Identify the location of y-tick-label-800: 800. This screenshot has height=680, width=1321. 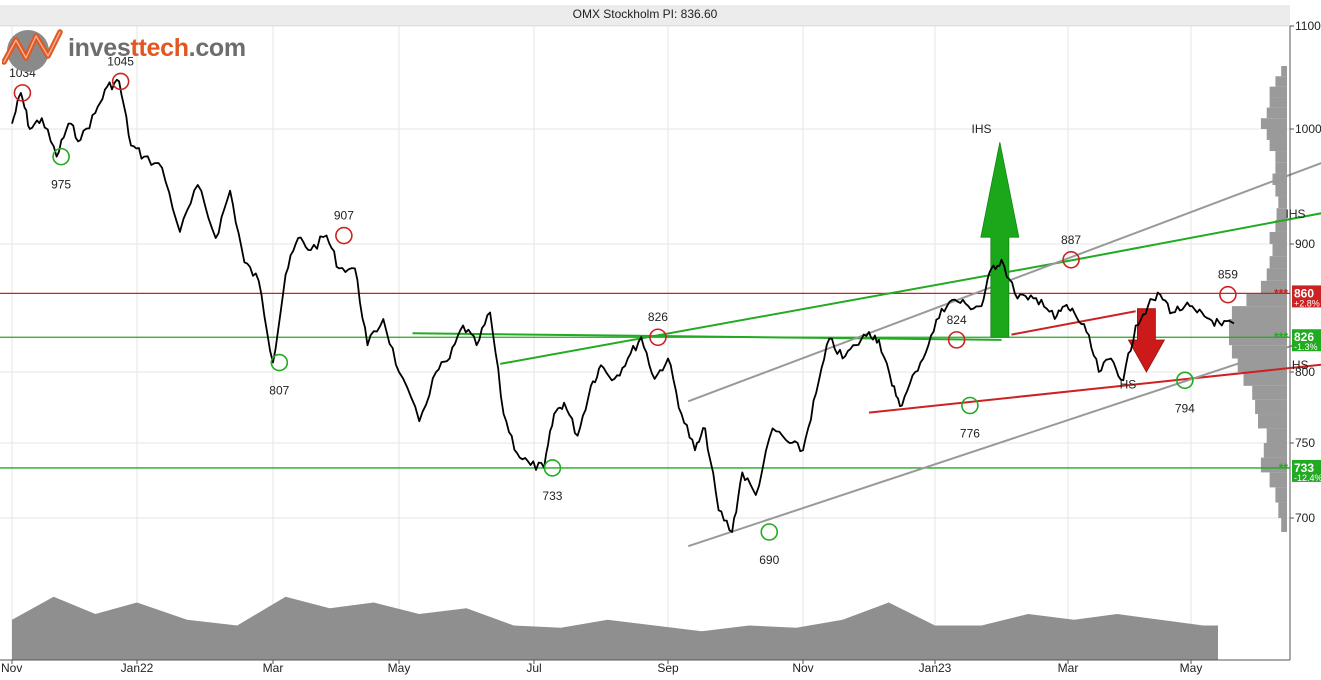
(1305, 372).